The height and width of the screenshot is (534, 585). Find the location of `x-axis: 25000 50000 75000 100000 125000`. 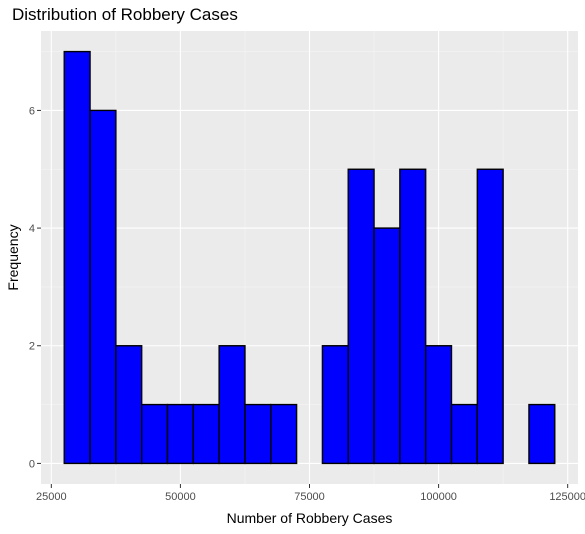

x-axis: 25000 50000 75000 100000 125000 is located at coordinates (310, 493).